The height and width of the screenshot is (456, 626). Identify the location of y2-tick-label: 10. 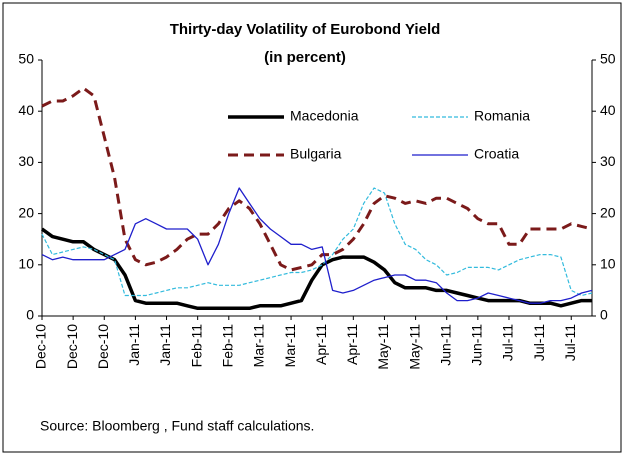
(608, 264).